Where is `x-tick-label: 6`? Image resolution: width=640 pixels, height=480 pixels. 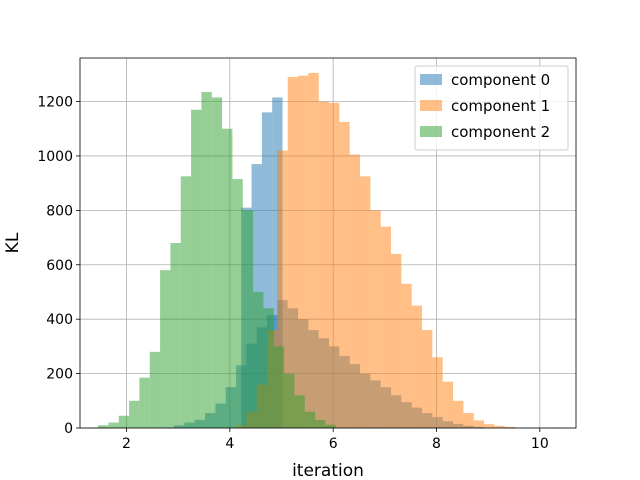
x-tick-label: 6 is located at coordinates (333, 444).